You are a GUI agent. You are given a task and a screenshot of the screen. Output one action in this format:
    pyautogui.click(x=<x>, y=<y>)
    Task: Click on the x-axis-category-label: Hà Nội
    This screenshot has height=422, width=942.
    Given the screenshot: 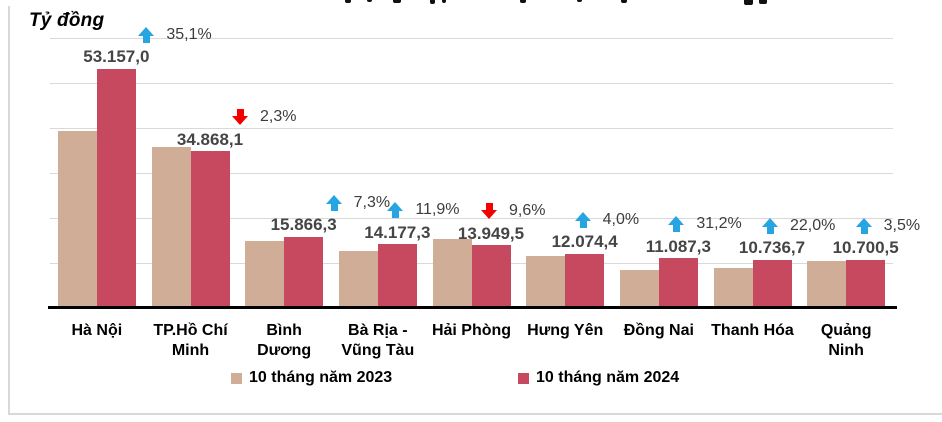 What is the action you would take?
    pyautogui.click(x=97, y=330)
    